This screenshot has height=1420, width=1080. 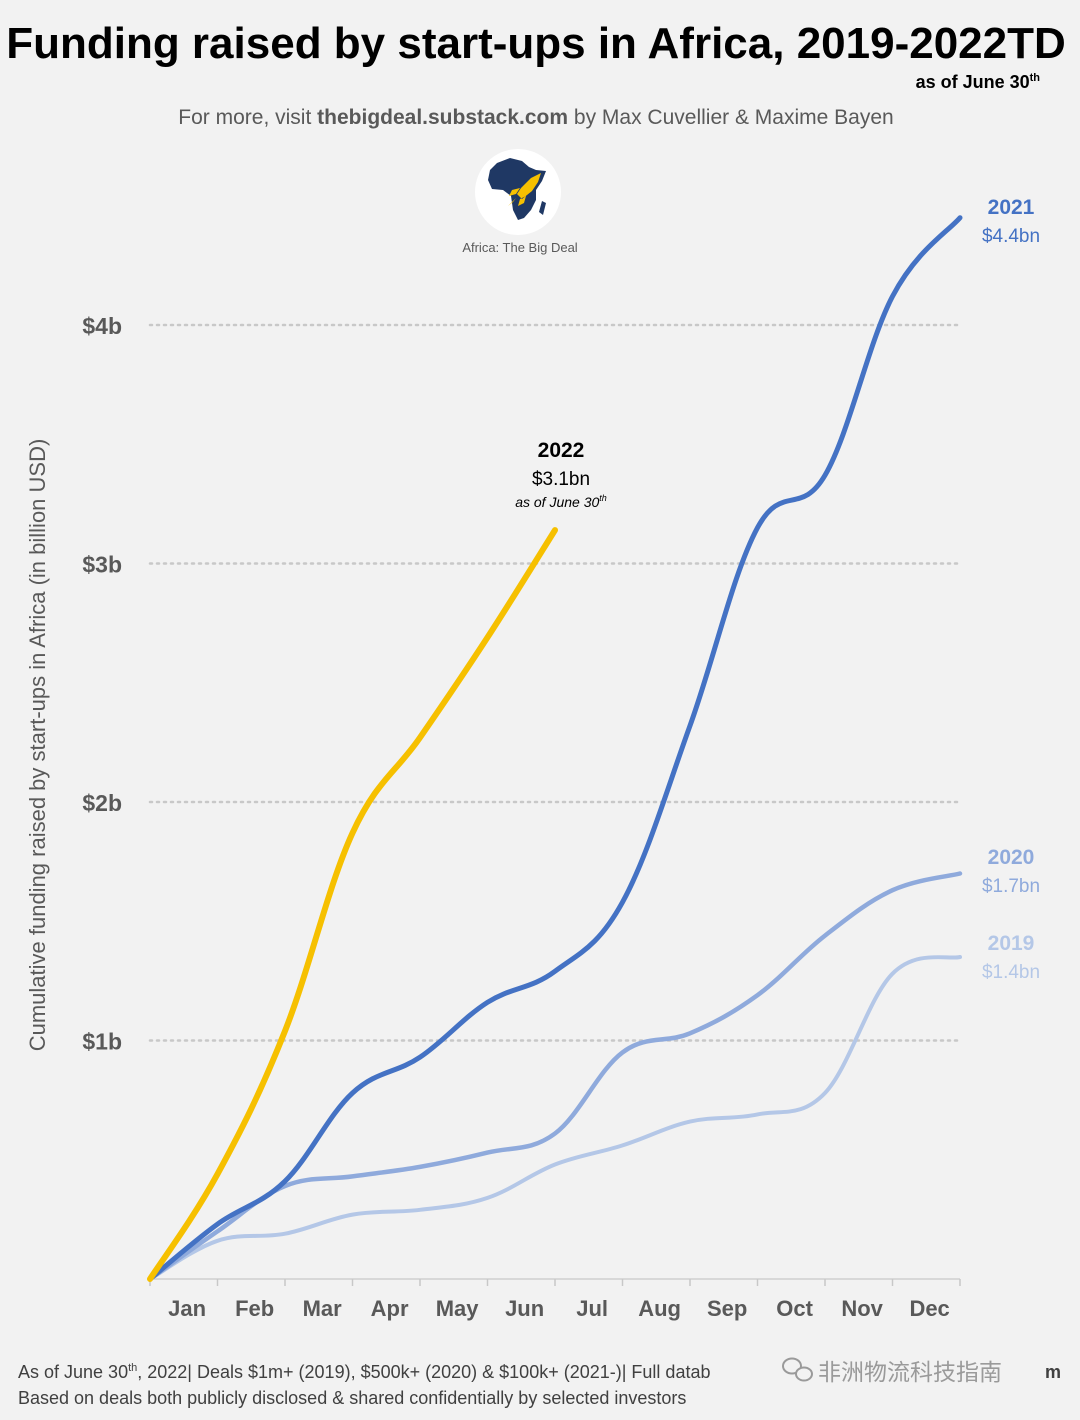 I want to click on subtitle-note-sup: th, so click(x=1035, y=78).